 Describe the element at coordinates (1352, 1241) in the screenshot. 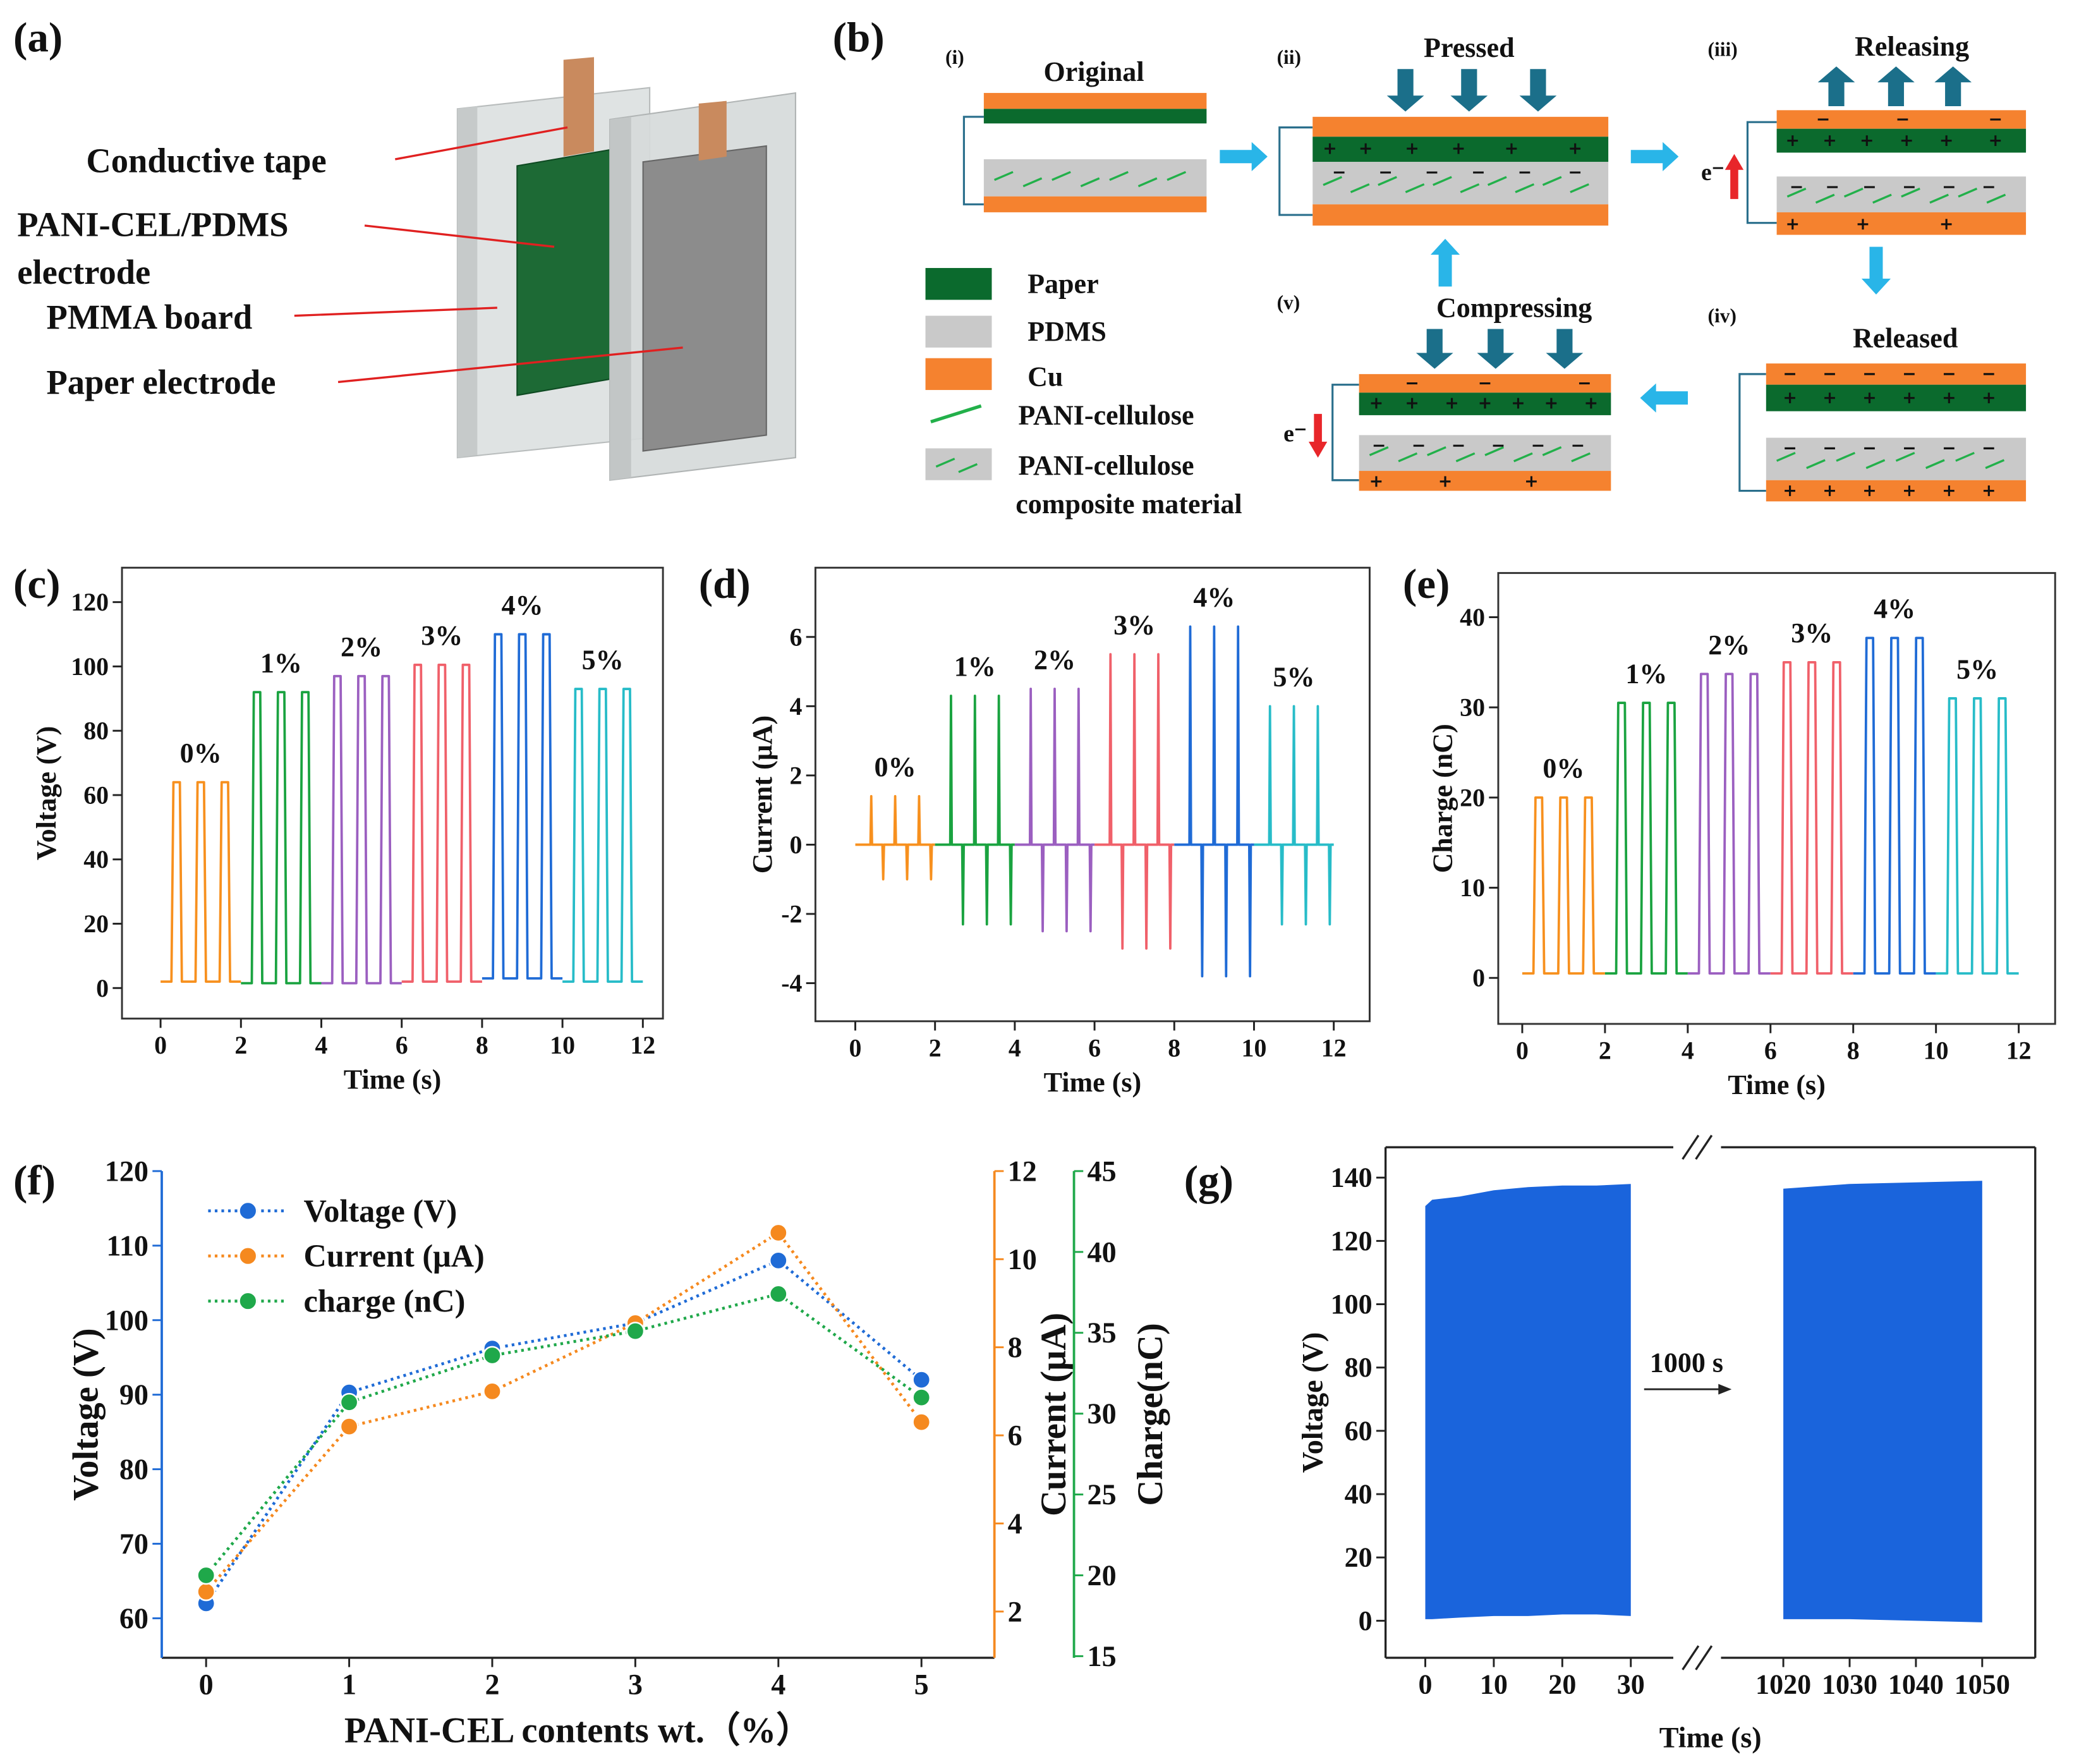

I see `y-tick-label: 120` at that location.